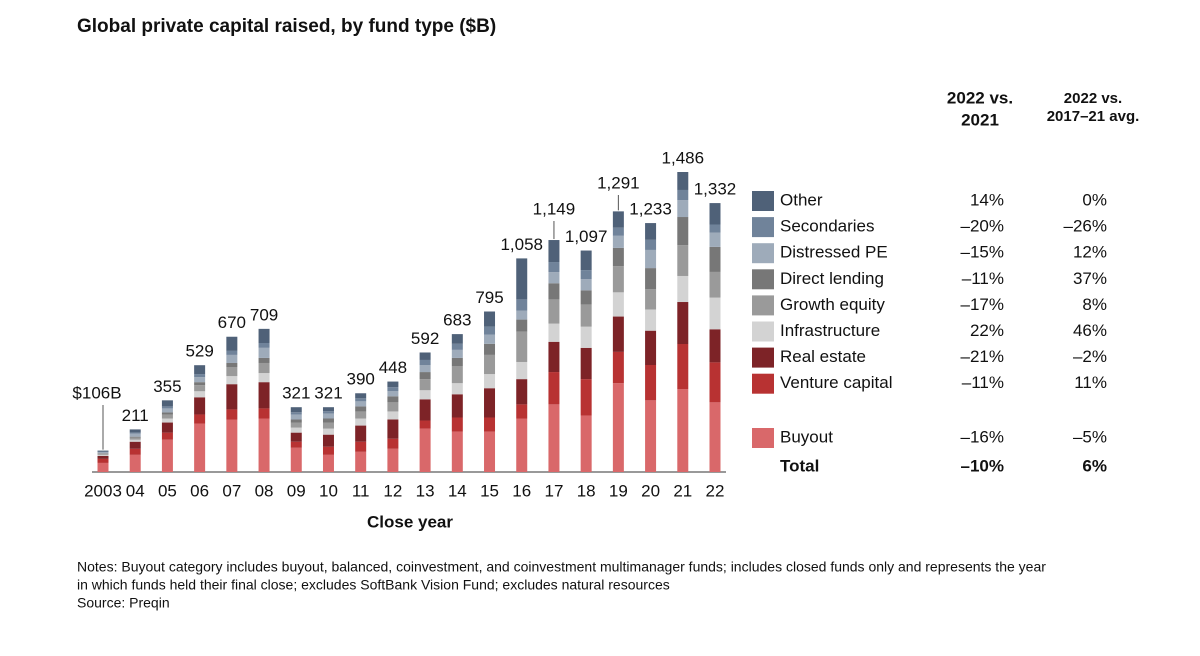  I want to click on change-vs-avg: 46%, so click(1090, 330).